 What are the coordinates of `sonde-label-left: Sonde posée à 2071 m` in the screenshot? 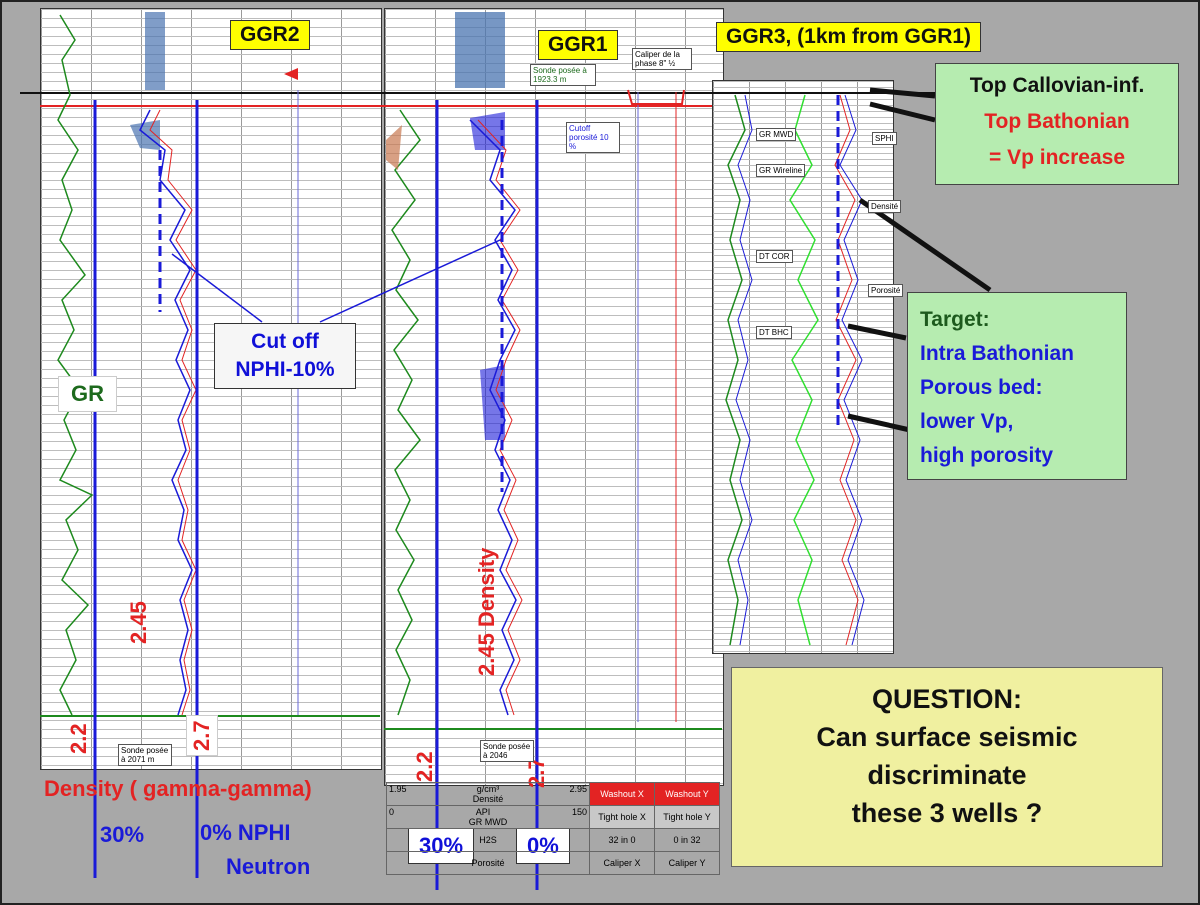 It's located at (145, 755).